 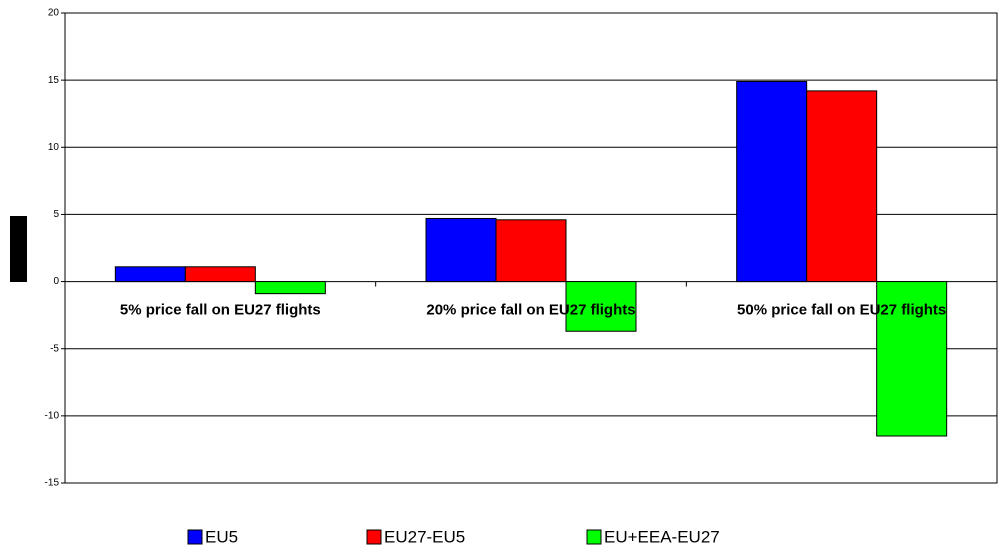 I want to click on y-tick-label: 20, so click(x=54, y=13).